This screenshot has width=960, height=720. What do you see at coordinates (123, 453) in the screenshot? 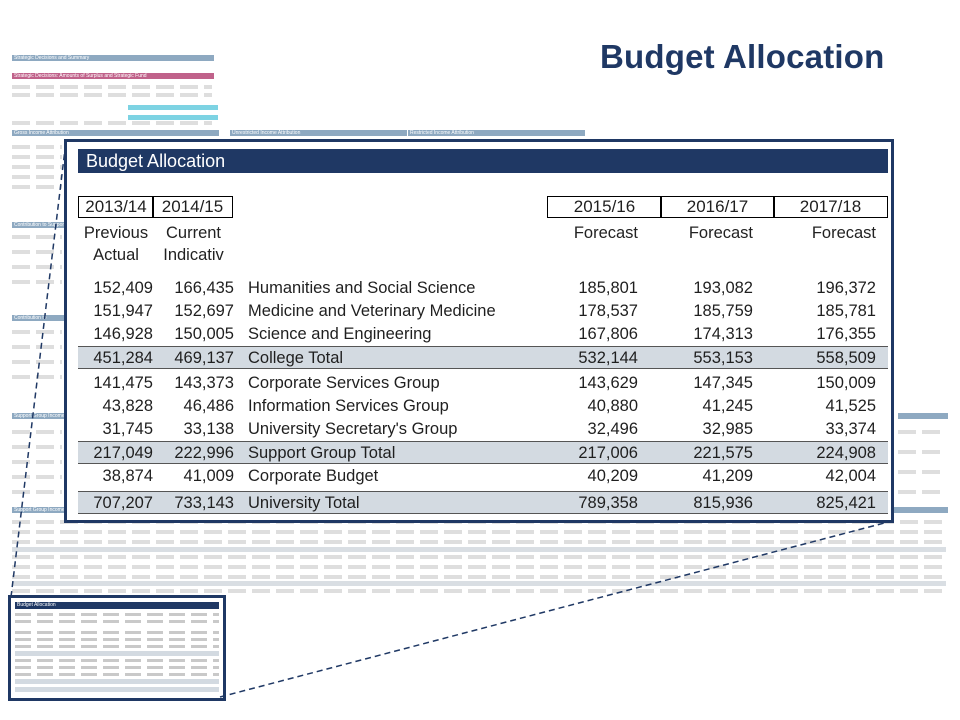
I see `cell-prev: 217,049` at bounding box center [123, 453].